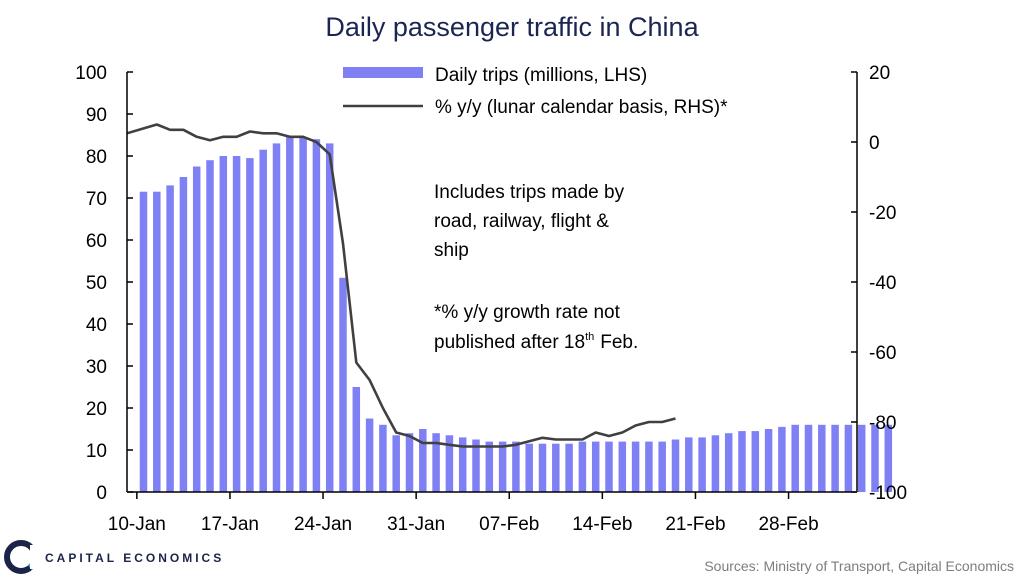 The height and width of the screenshot is (583, 1024). I want to click on x-tick-label: 10-Jan, so click(137, 524).